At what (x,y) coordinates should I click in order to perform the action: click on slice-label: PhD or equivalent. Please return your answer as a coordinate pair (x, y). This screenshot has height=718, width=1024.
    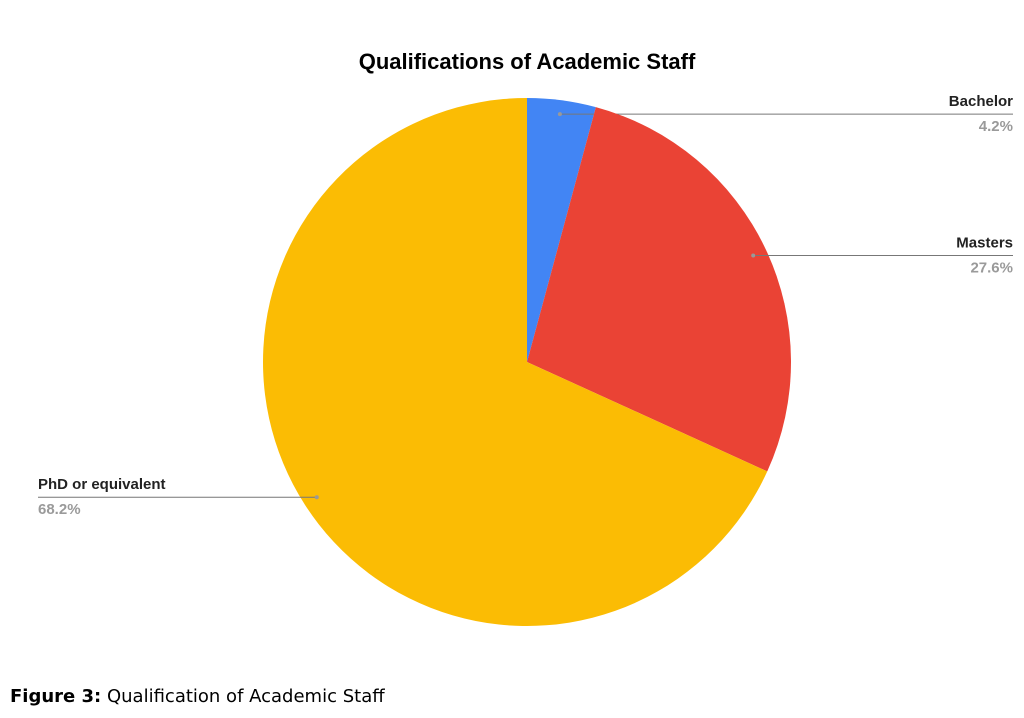
    Looking at the image, I should click on (102, 484).